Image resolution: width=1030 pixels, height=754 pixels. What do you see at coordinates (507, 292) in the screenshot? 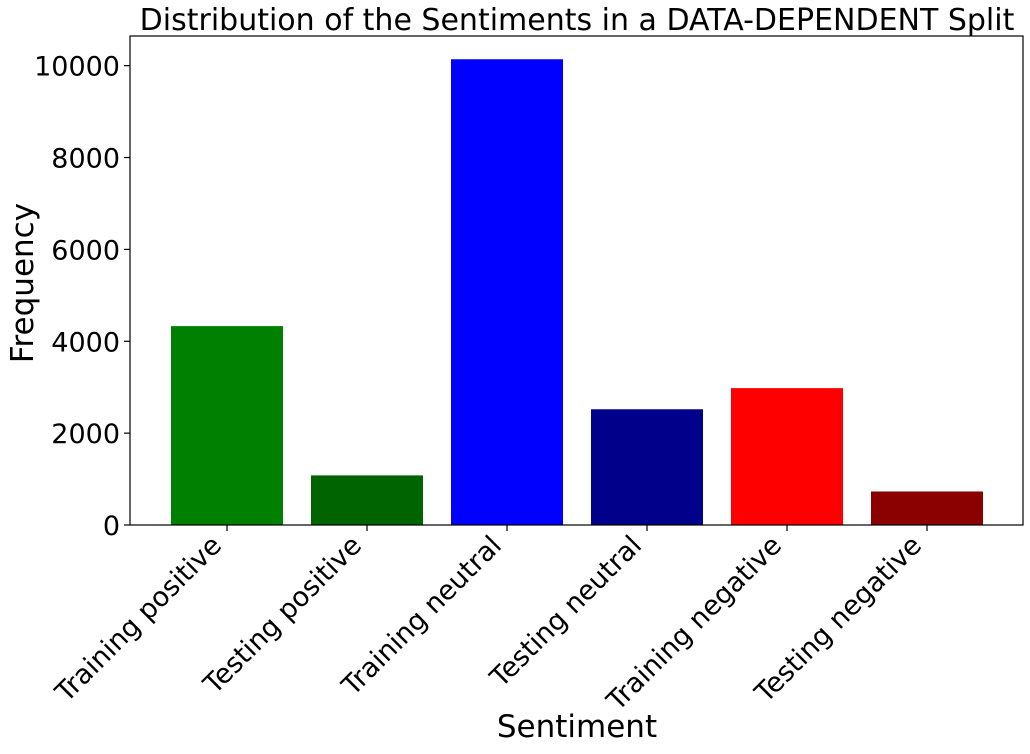
I see `bar-training-neutral` at bounding box center [507, 292].